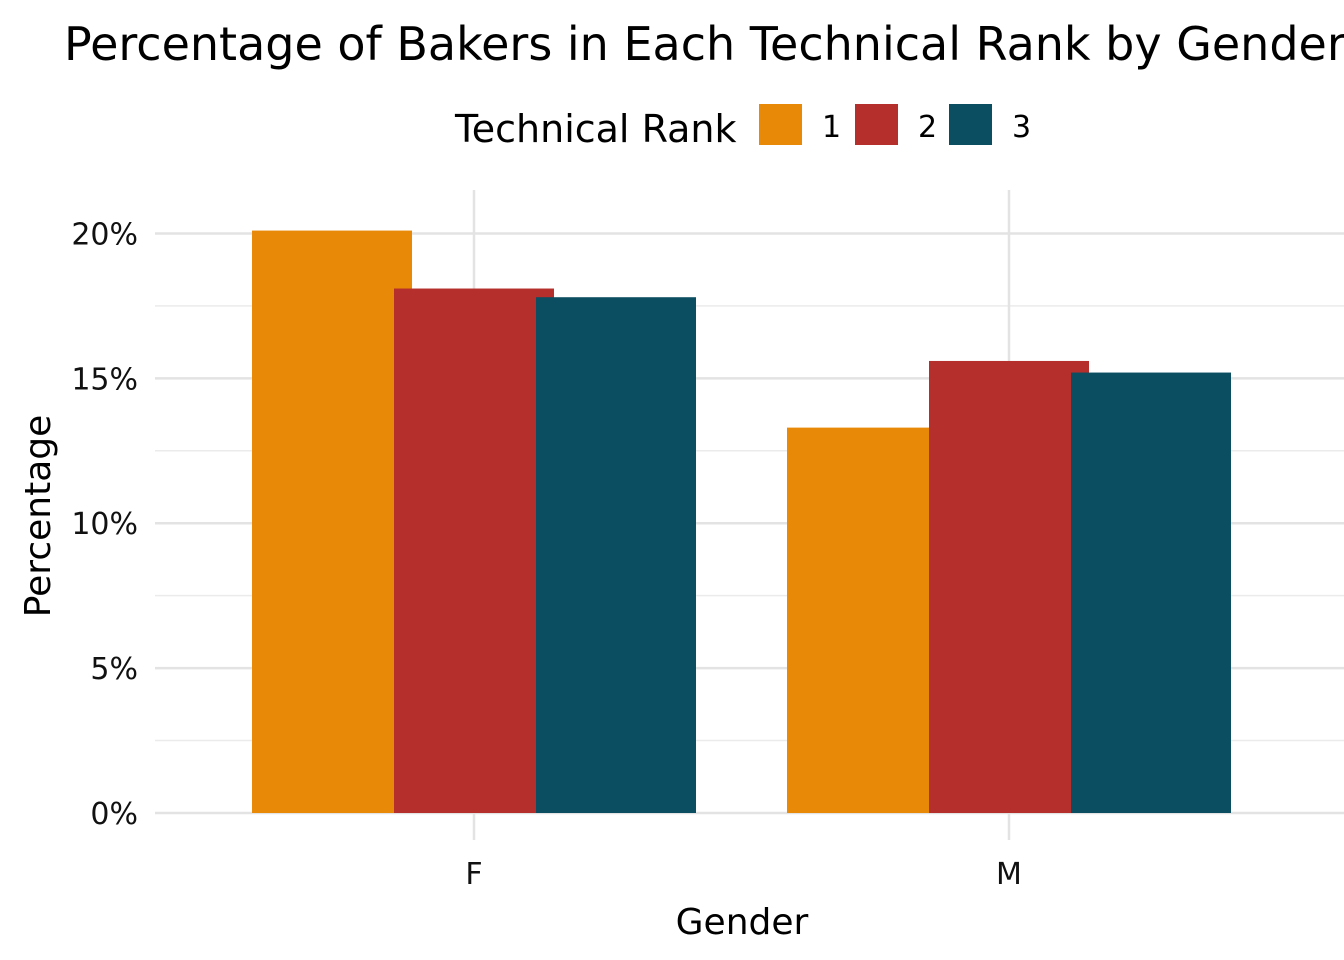  I want to click on y-axis-title: Percentage, so click(38, 516).